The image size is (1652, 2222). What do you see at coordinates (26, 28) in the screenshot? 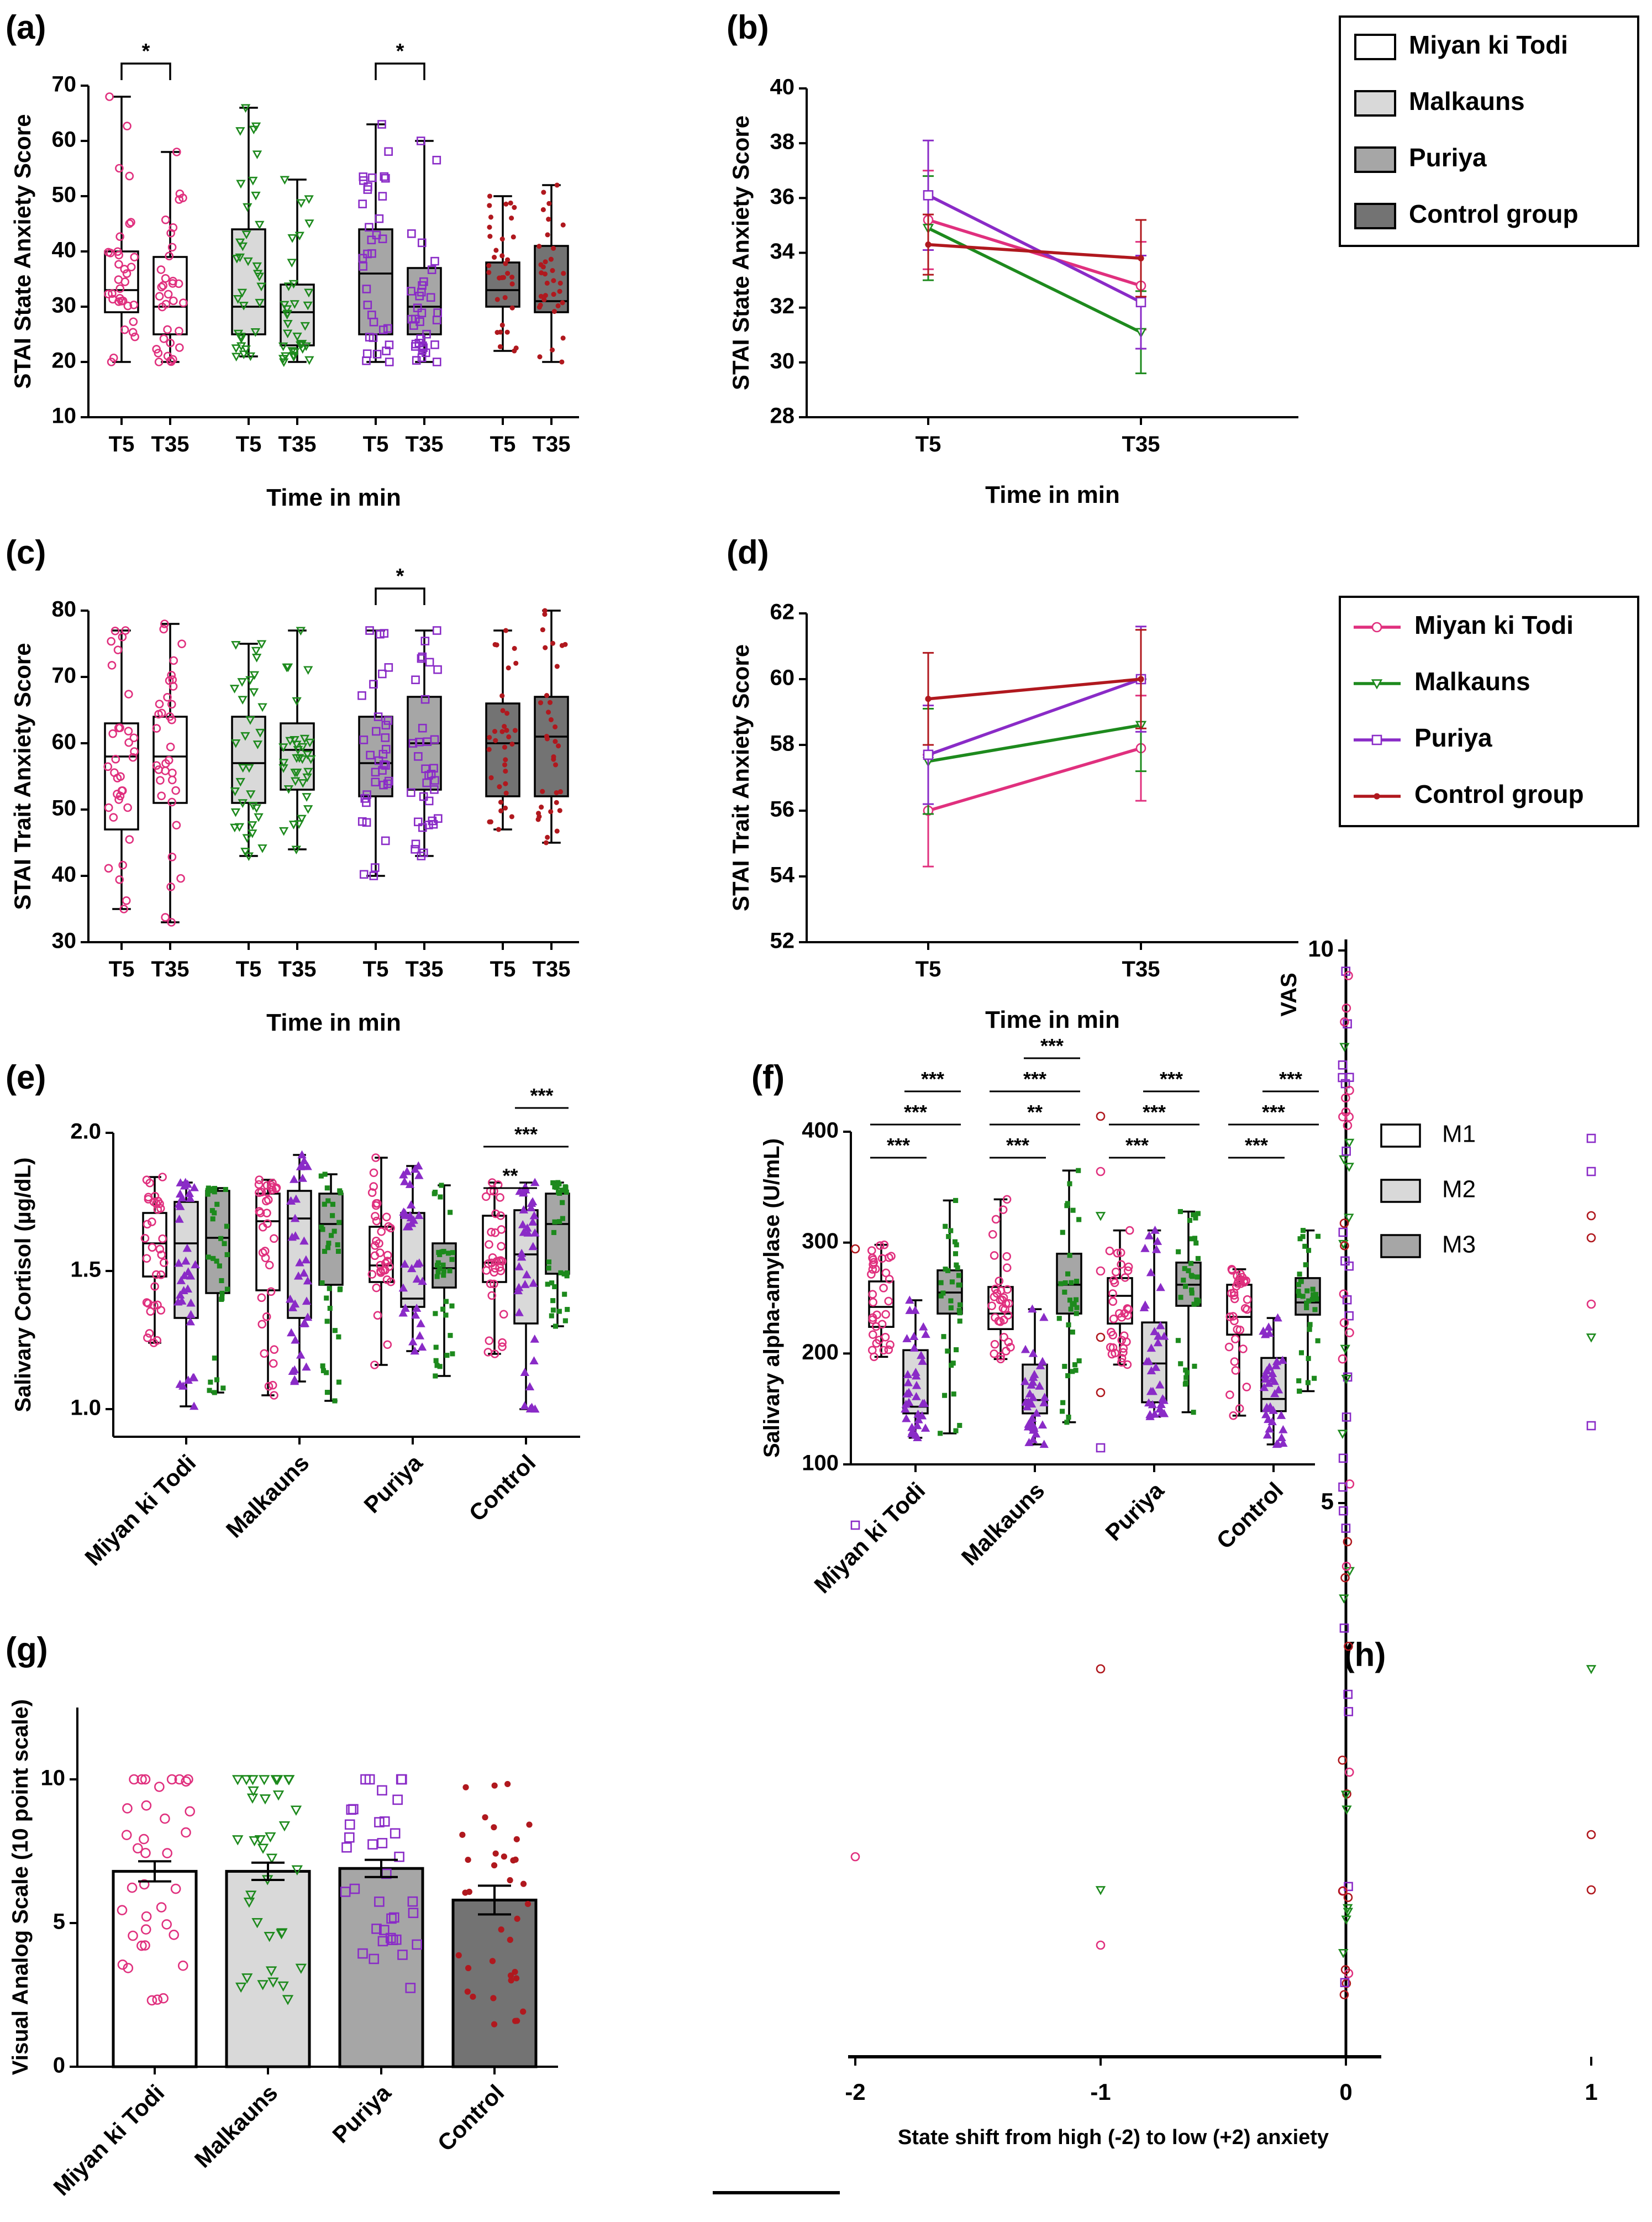
I see `panel-label: (a)` at bounding box center [26, 28].